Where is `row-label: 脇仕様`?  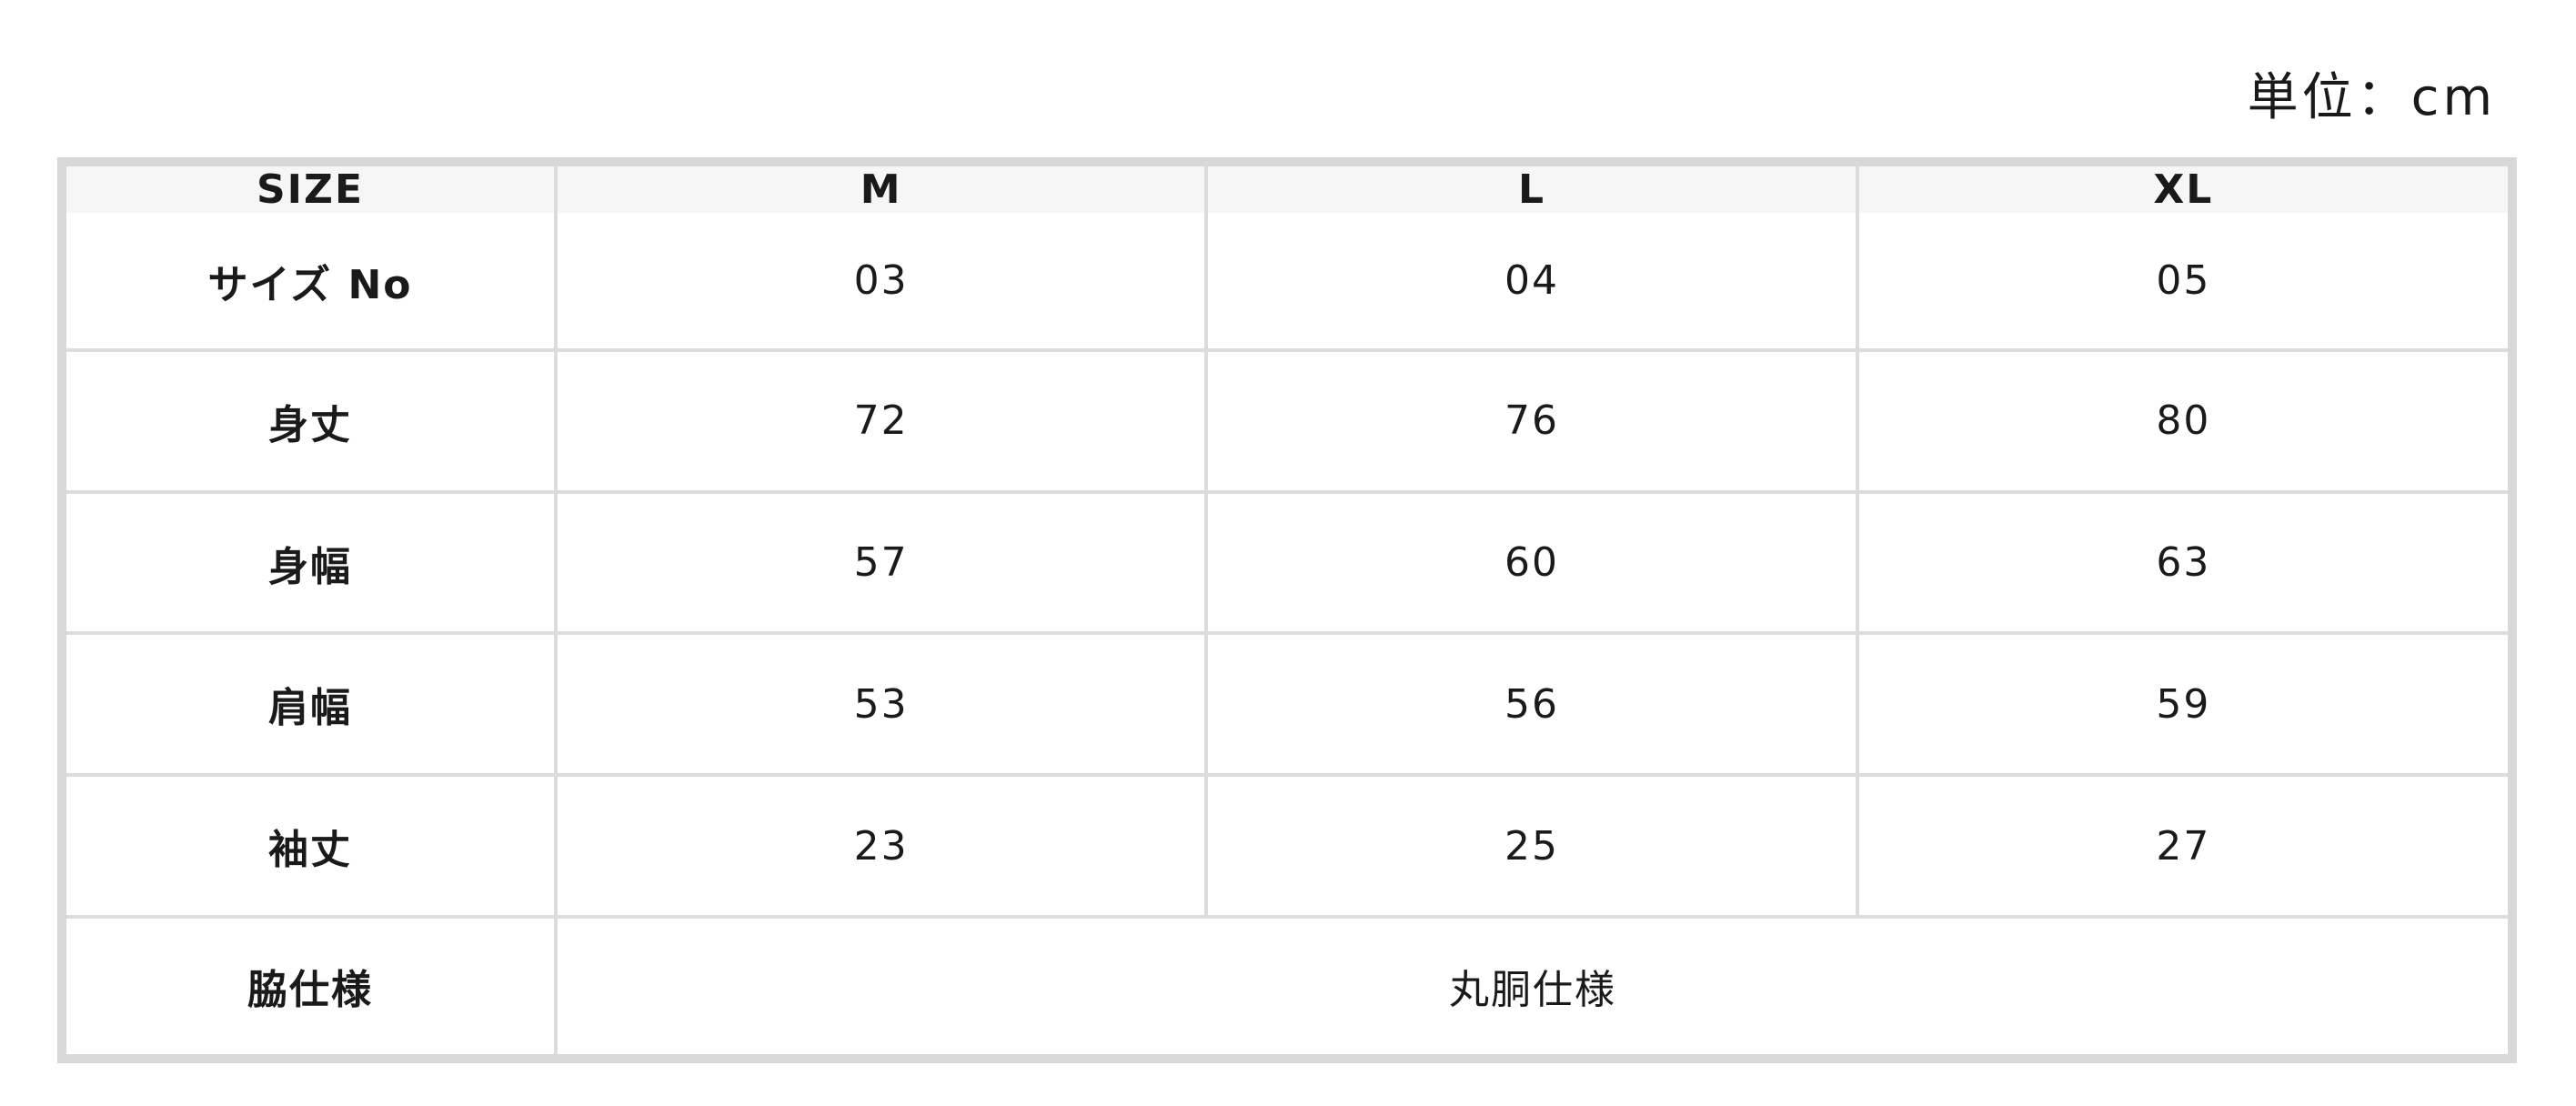 row-label: 脇仕様 is located at coordinates (312, 984).